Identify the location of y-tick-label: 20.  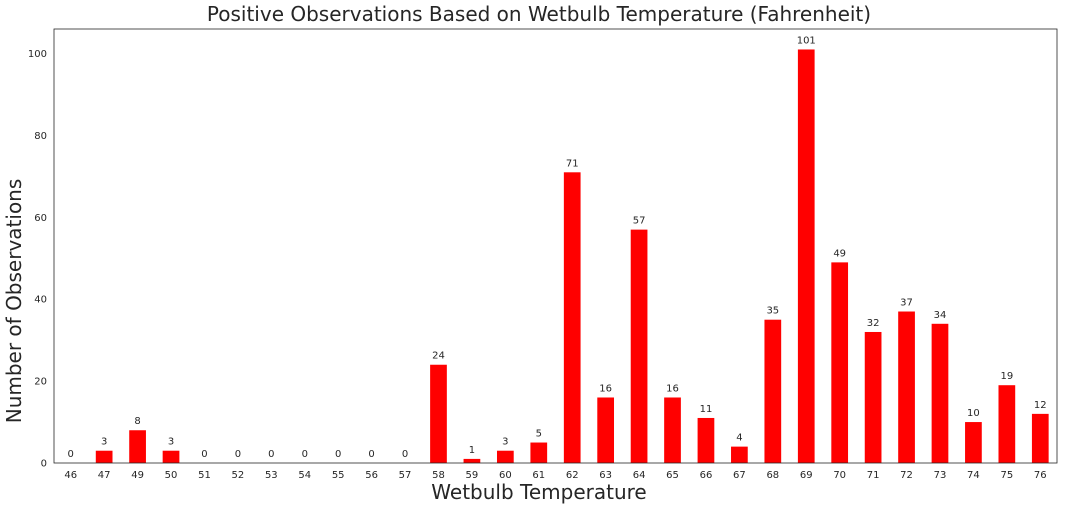
(40, 382).